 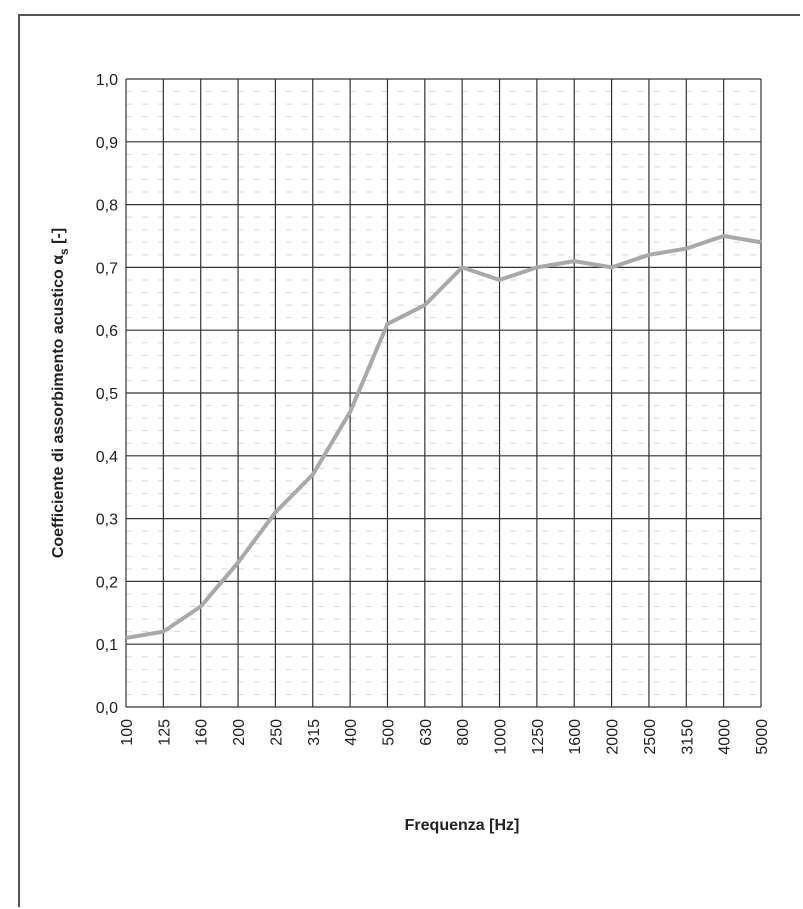 What do you see at coordinates (58, 238) in the screenshot?
I see `y-axis-title-tail: [-]` at bounding box center [58, 238].